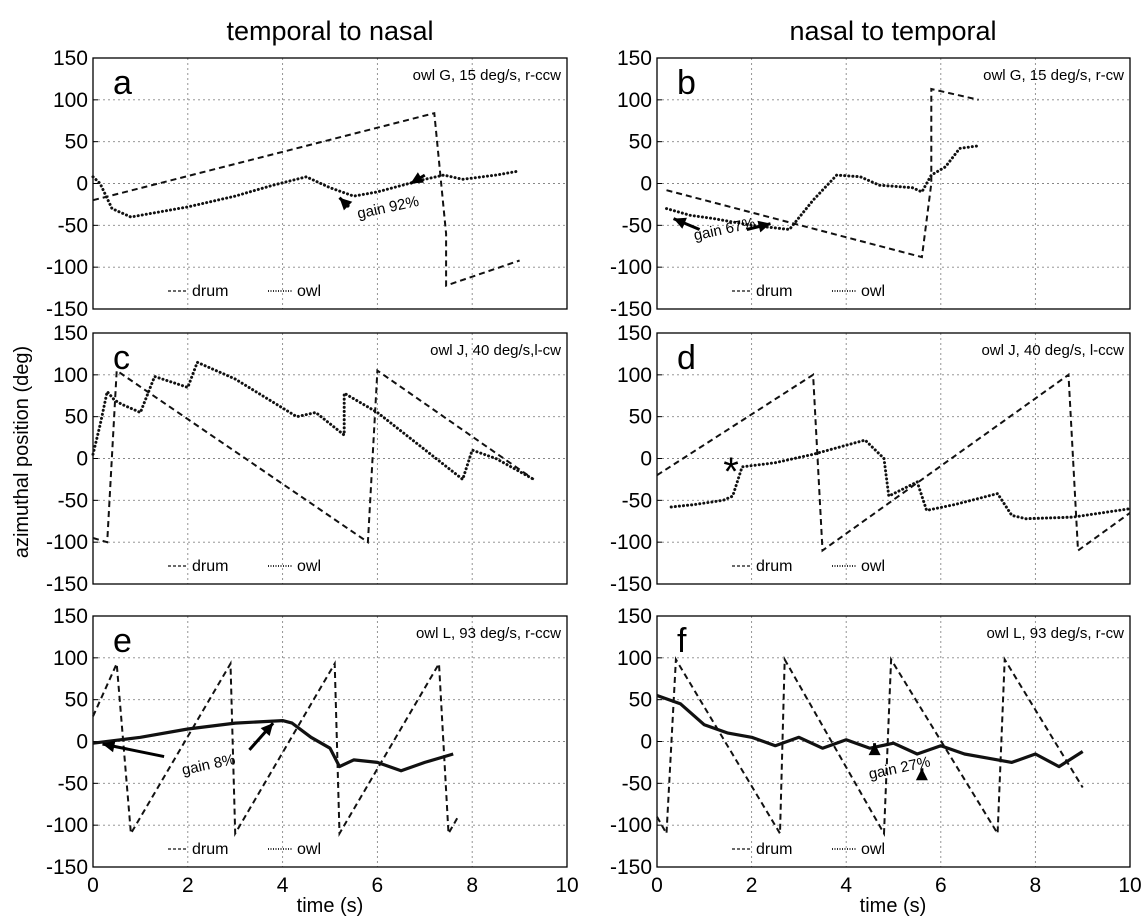  What do you see at coordinates (487, 75) in the screenshot?
I see `panel-info: owl G, 15 deg/s, r-ccw` at bounding box center [487, 75].